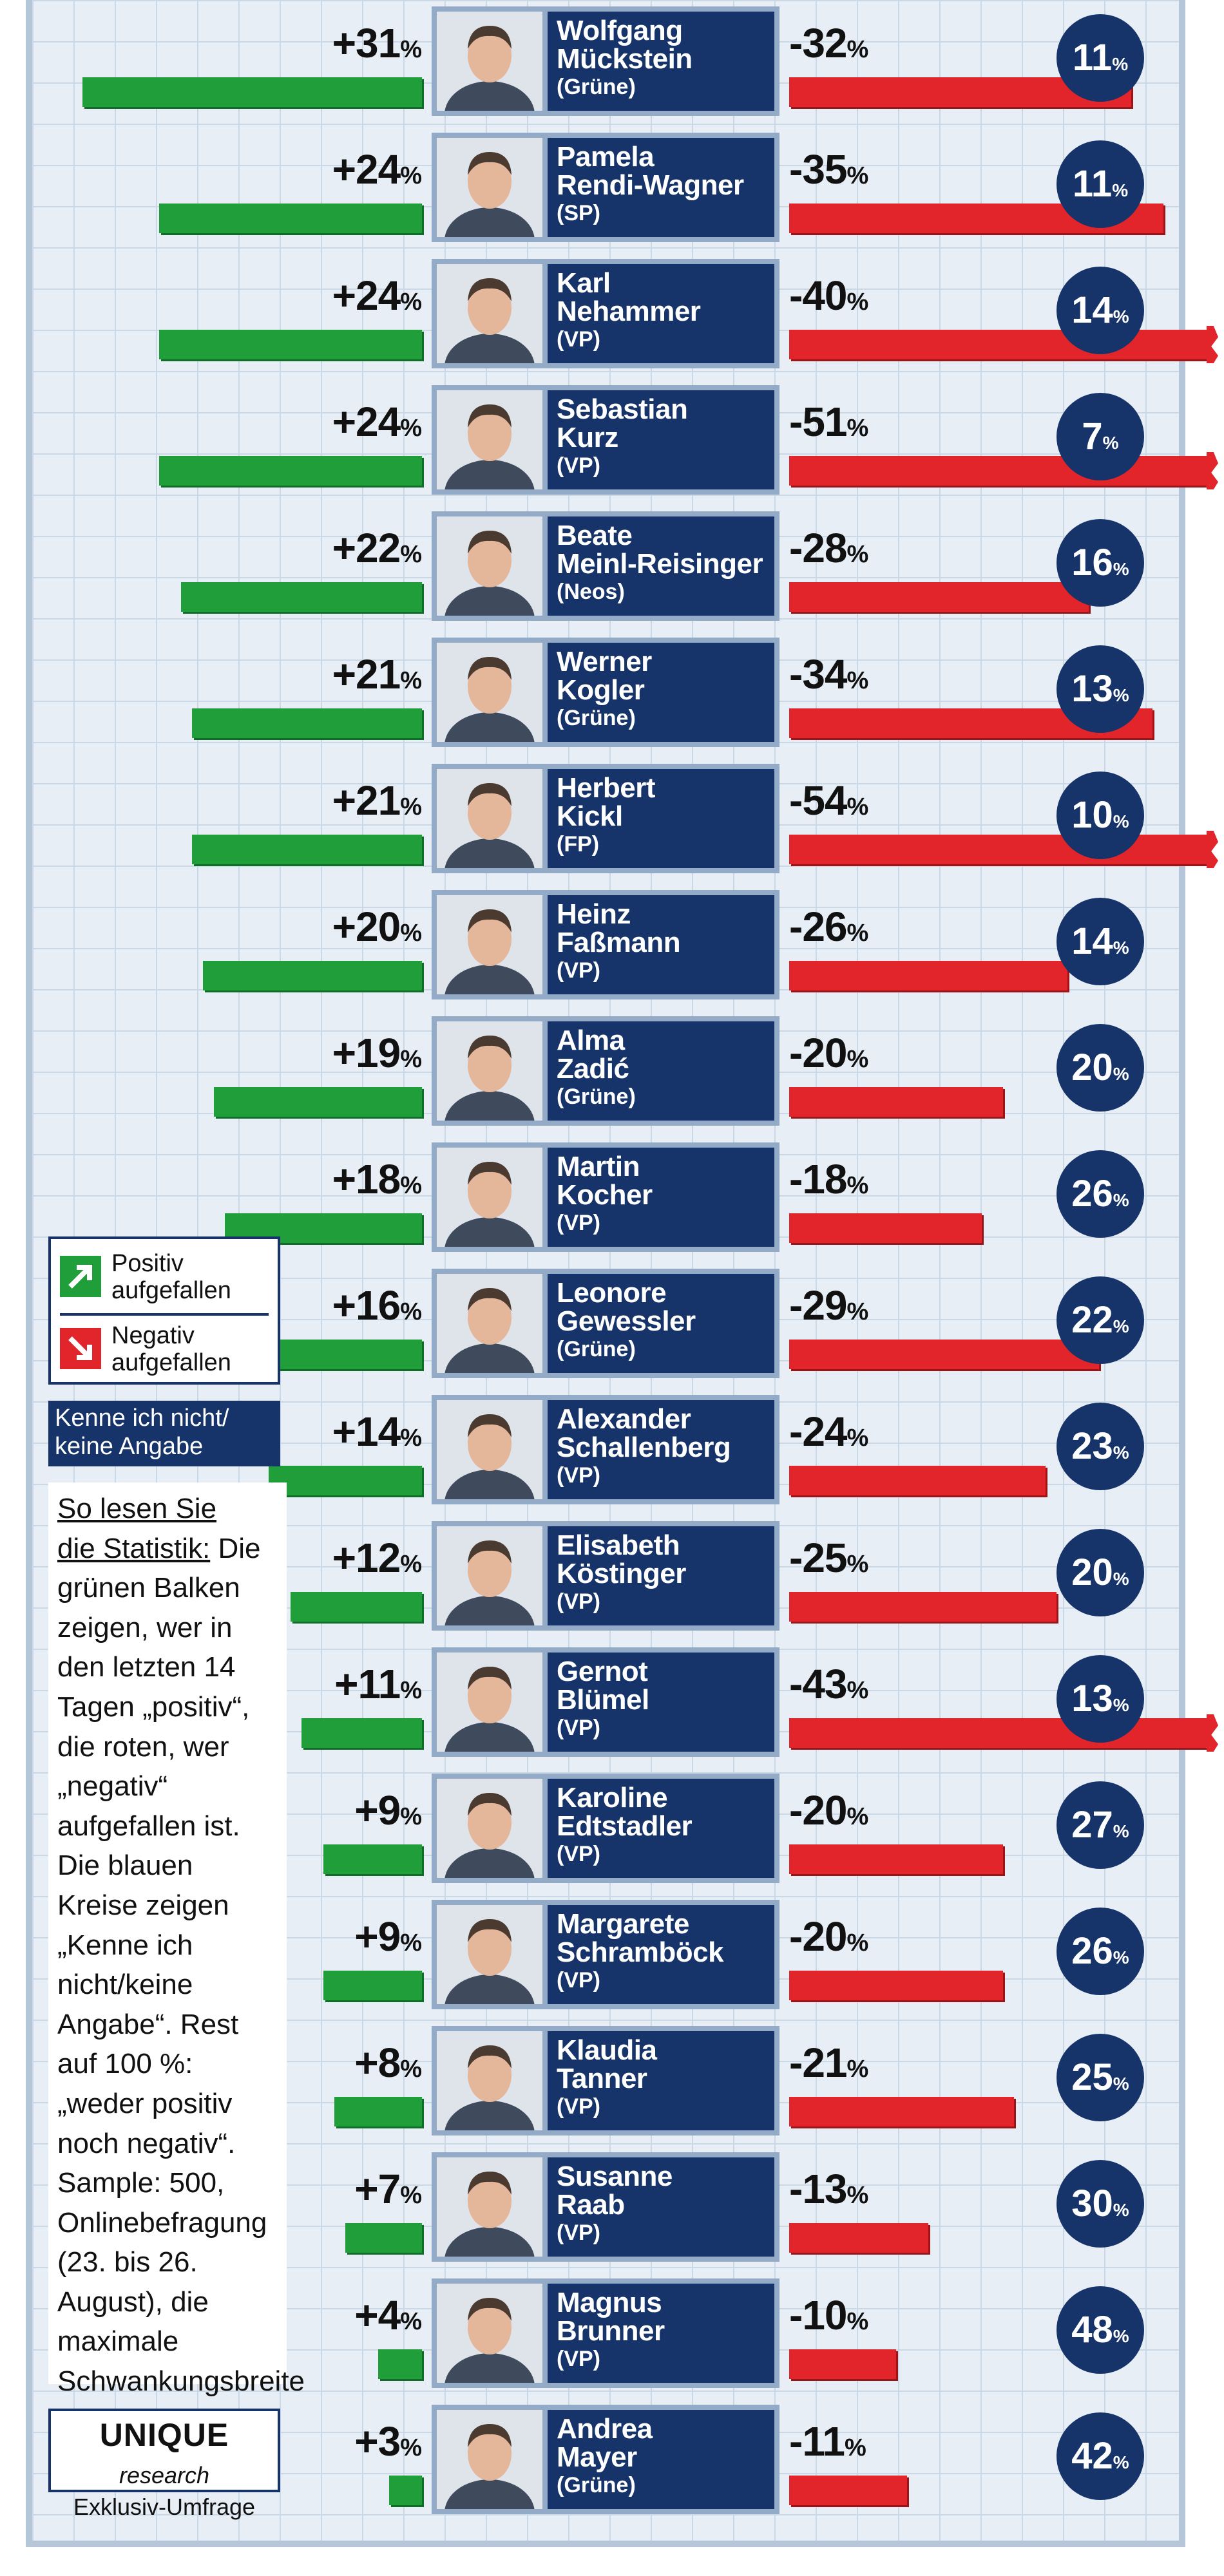 The height and width of the screenshot is (2576, 1224). I want to click on negative-value: -11%, so click(827, 2441).